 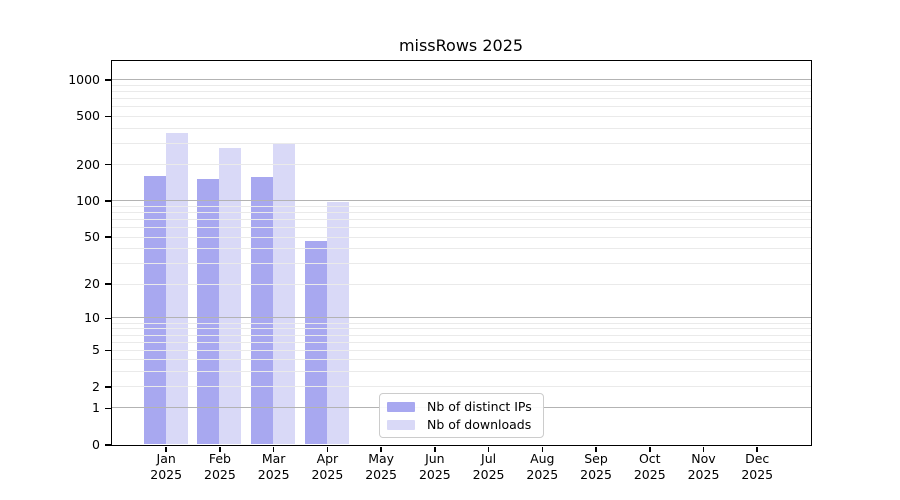 I want to click on x-tick-month: Jan, so click(x=166, y=458).